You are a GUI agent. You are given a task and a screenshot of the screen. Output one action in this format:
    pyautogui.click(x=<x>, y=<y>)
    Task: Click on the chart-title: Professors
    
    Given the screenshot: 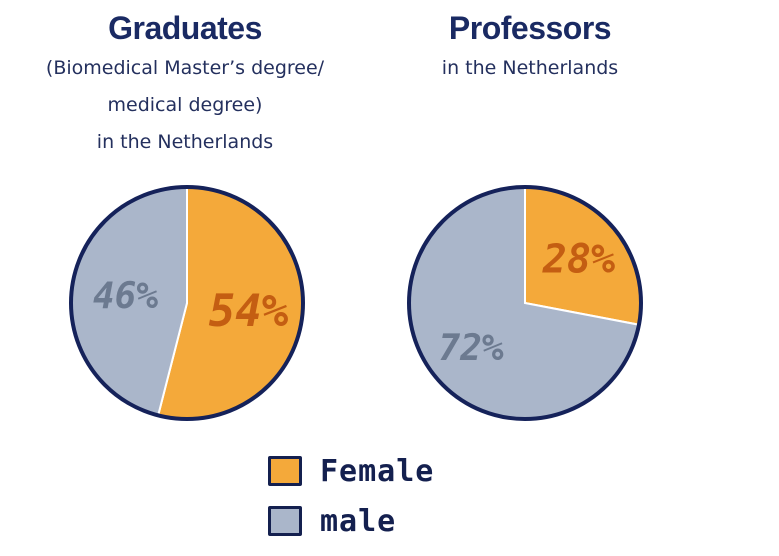 What is the action you would take?
    pyautogui.click(x=530, y=28)
    